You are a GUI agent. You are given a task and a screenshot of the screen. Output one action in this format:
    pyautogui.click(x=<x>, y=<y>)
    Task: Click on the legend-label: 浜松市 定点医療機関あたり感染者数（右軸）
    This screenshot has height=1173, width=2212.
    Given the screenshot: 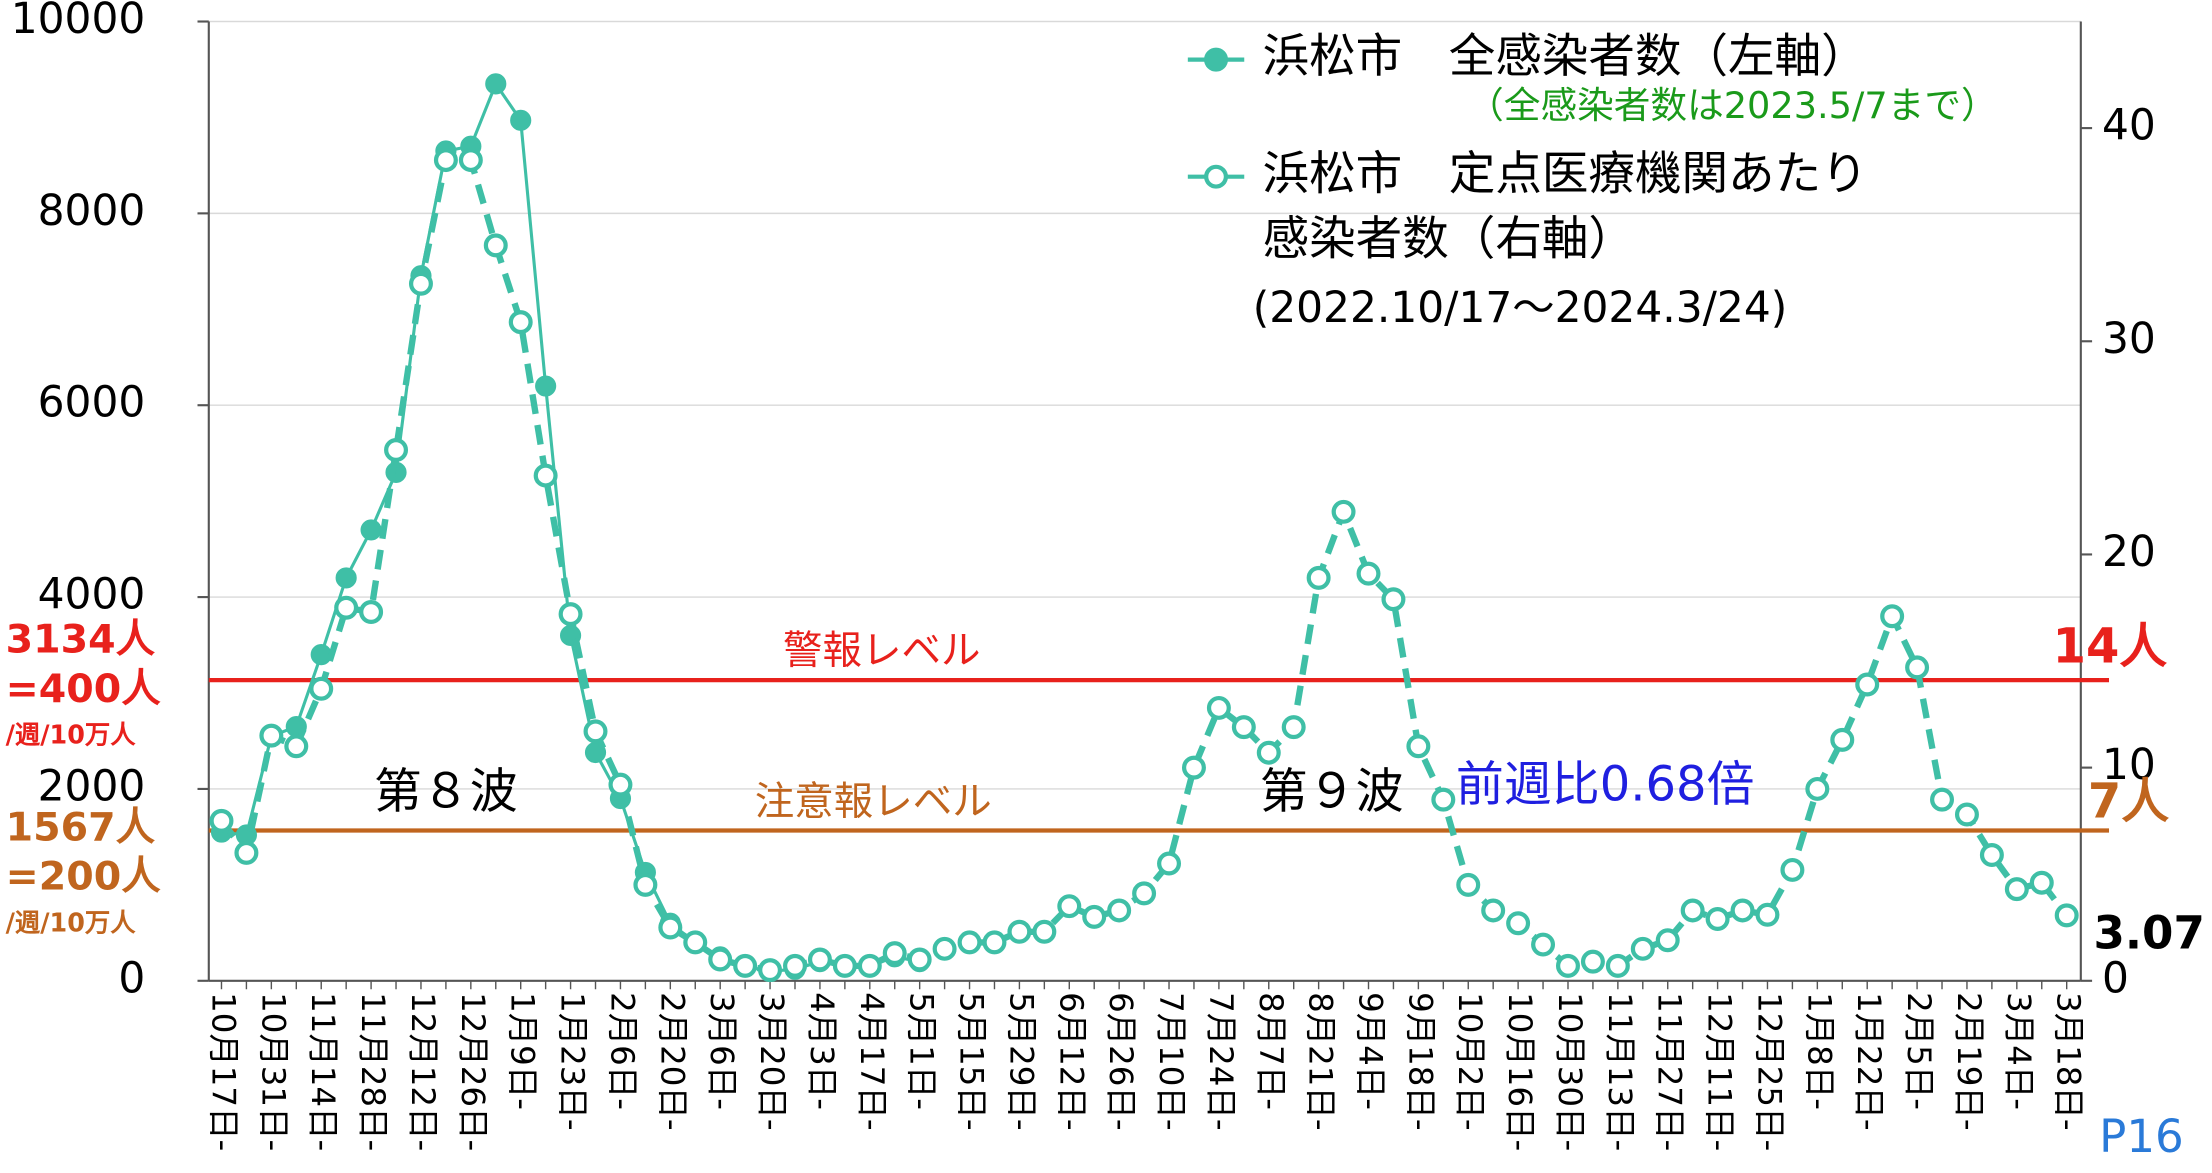 What is the action you would take?
    pyautogui.click(x=1565, y=205)
    